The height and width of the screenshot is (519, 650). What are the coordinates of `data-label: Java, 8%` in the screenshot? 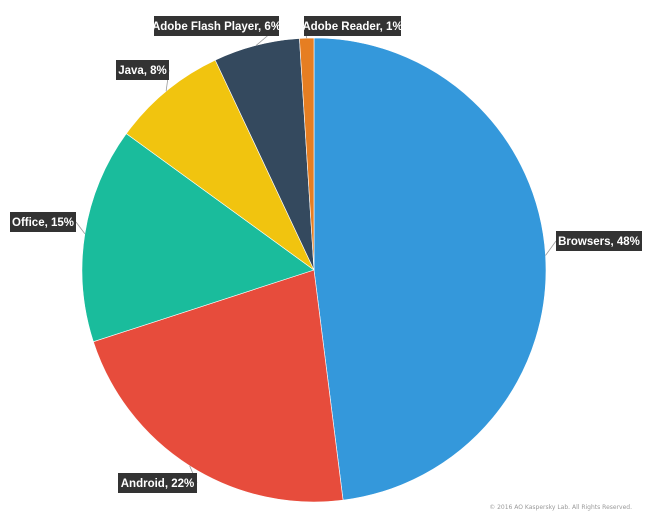 It's located at (142, 70).